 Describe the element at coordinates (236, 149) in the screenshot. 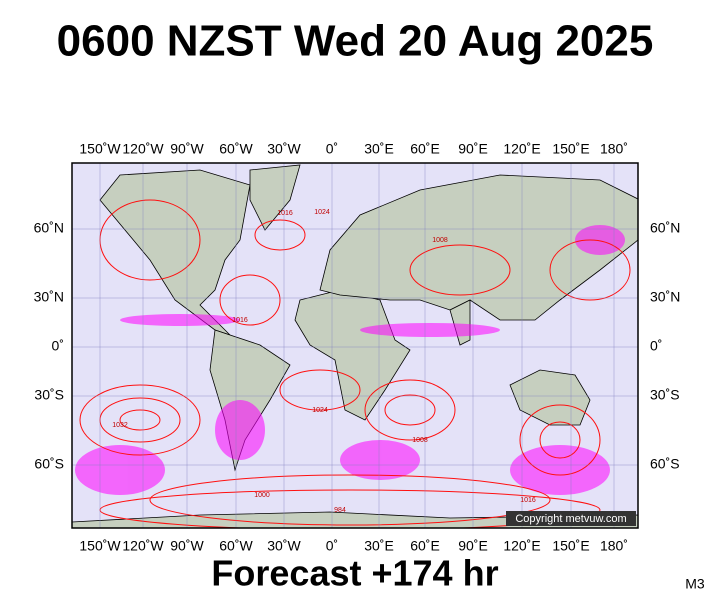

I see `lon-label-top: 60˚W` at that location.